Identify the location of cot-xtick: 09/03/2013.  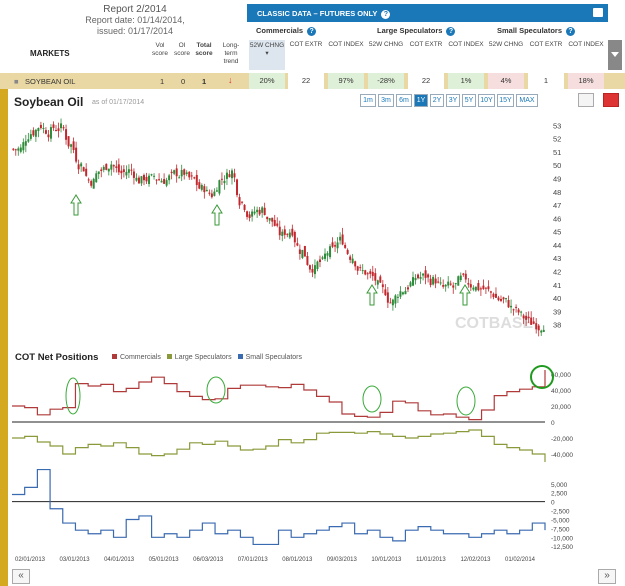
(342, 560).